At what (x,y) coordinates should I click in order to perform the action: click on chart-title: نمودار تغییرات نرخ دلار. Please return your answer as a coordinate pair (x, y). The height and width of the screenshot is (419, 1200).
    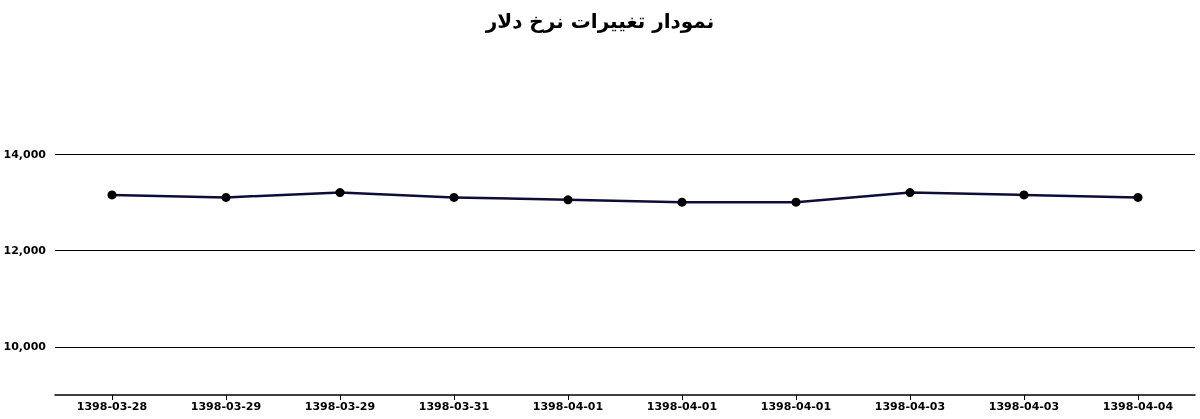
    Looking at the image, I should click on (599, 21).